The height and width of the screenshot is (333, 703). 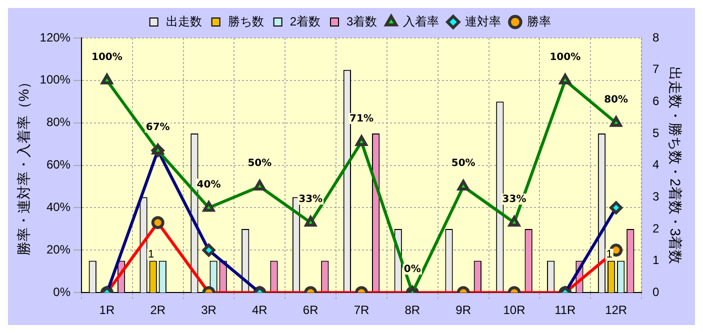 I want to click on y2-tick-label: 2, so click(x=656, y=228).